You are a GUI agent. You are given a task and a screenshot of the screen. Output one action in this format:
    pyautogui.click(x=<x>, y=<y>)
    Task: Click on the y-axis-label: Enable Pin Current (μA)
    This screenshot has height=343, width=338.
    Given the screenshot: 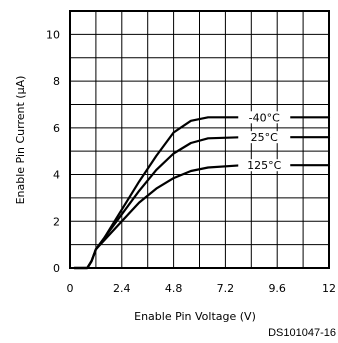 What is the action you would take?
    pyautogui.click(x=20, y=140)
    